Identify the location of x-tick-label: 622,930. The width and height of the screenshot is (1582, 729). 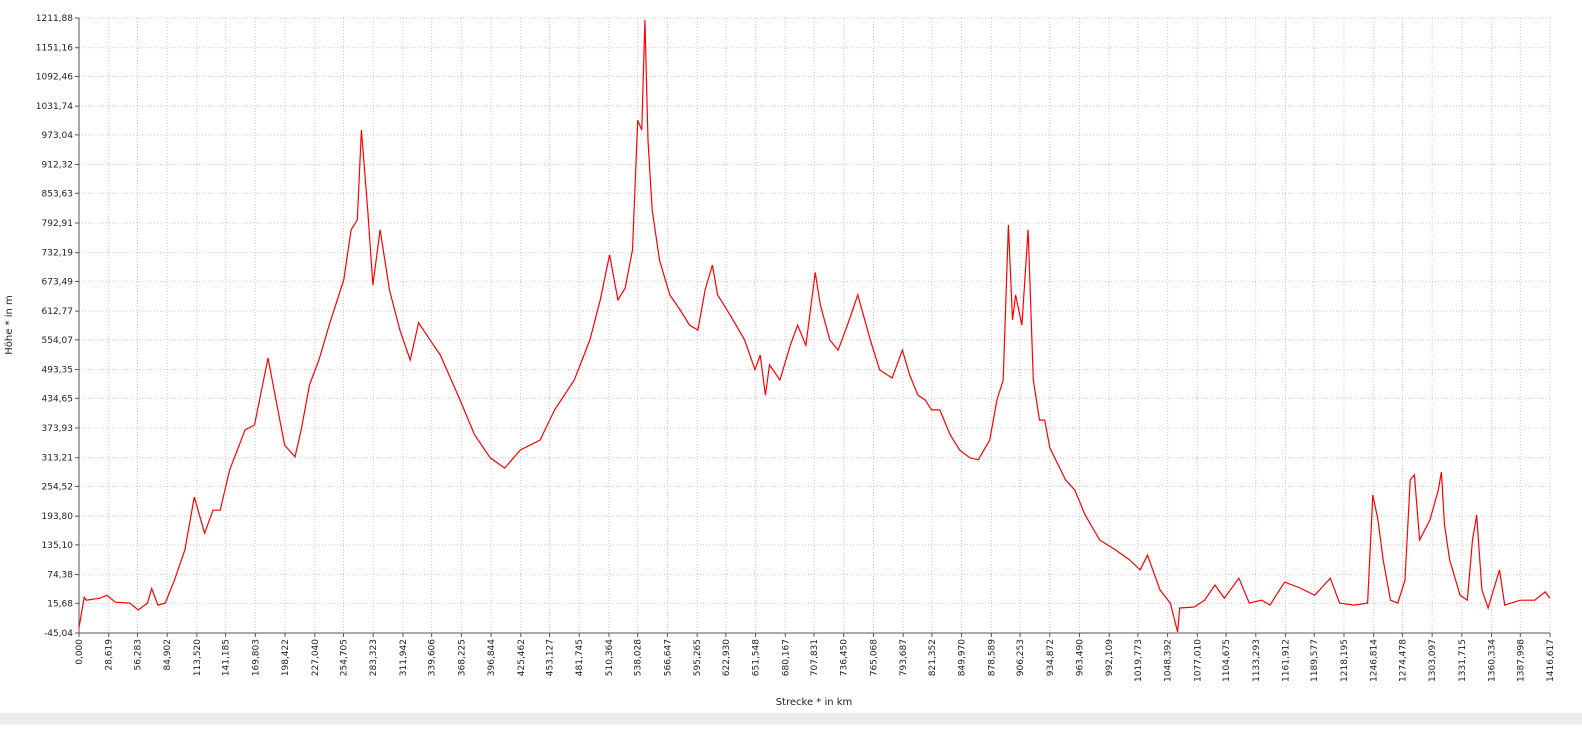
(727, 657).